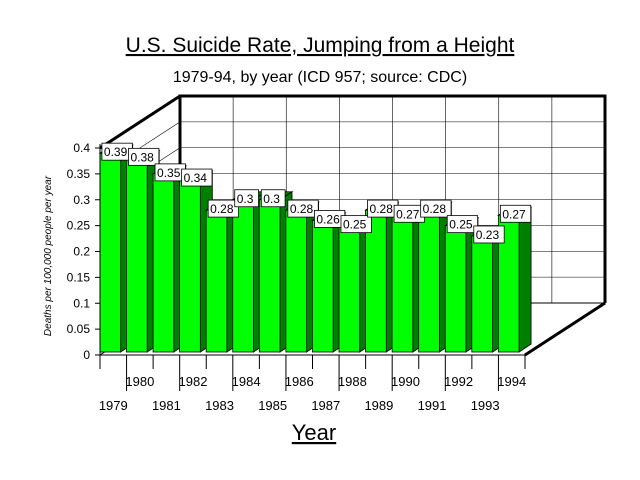  I want to click on x-tick-label: 1992, so click(458, 381).